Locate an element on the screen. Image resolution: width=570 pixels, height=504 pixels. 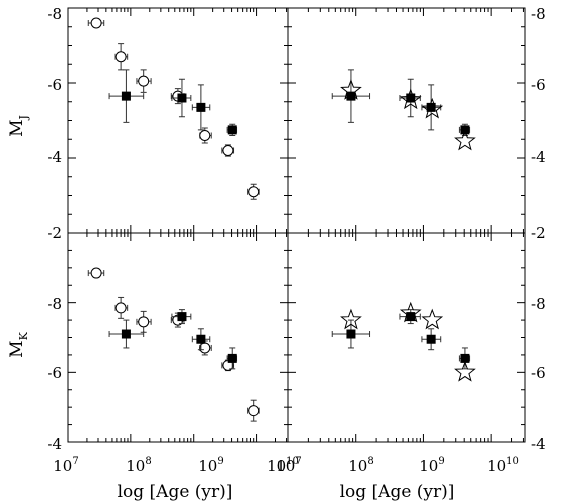
y-axis-title-bottom: MK is located at coordinates (18, 344).